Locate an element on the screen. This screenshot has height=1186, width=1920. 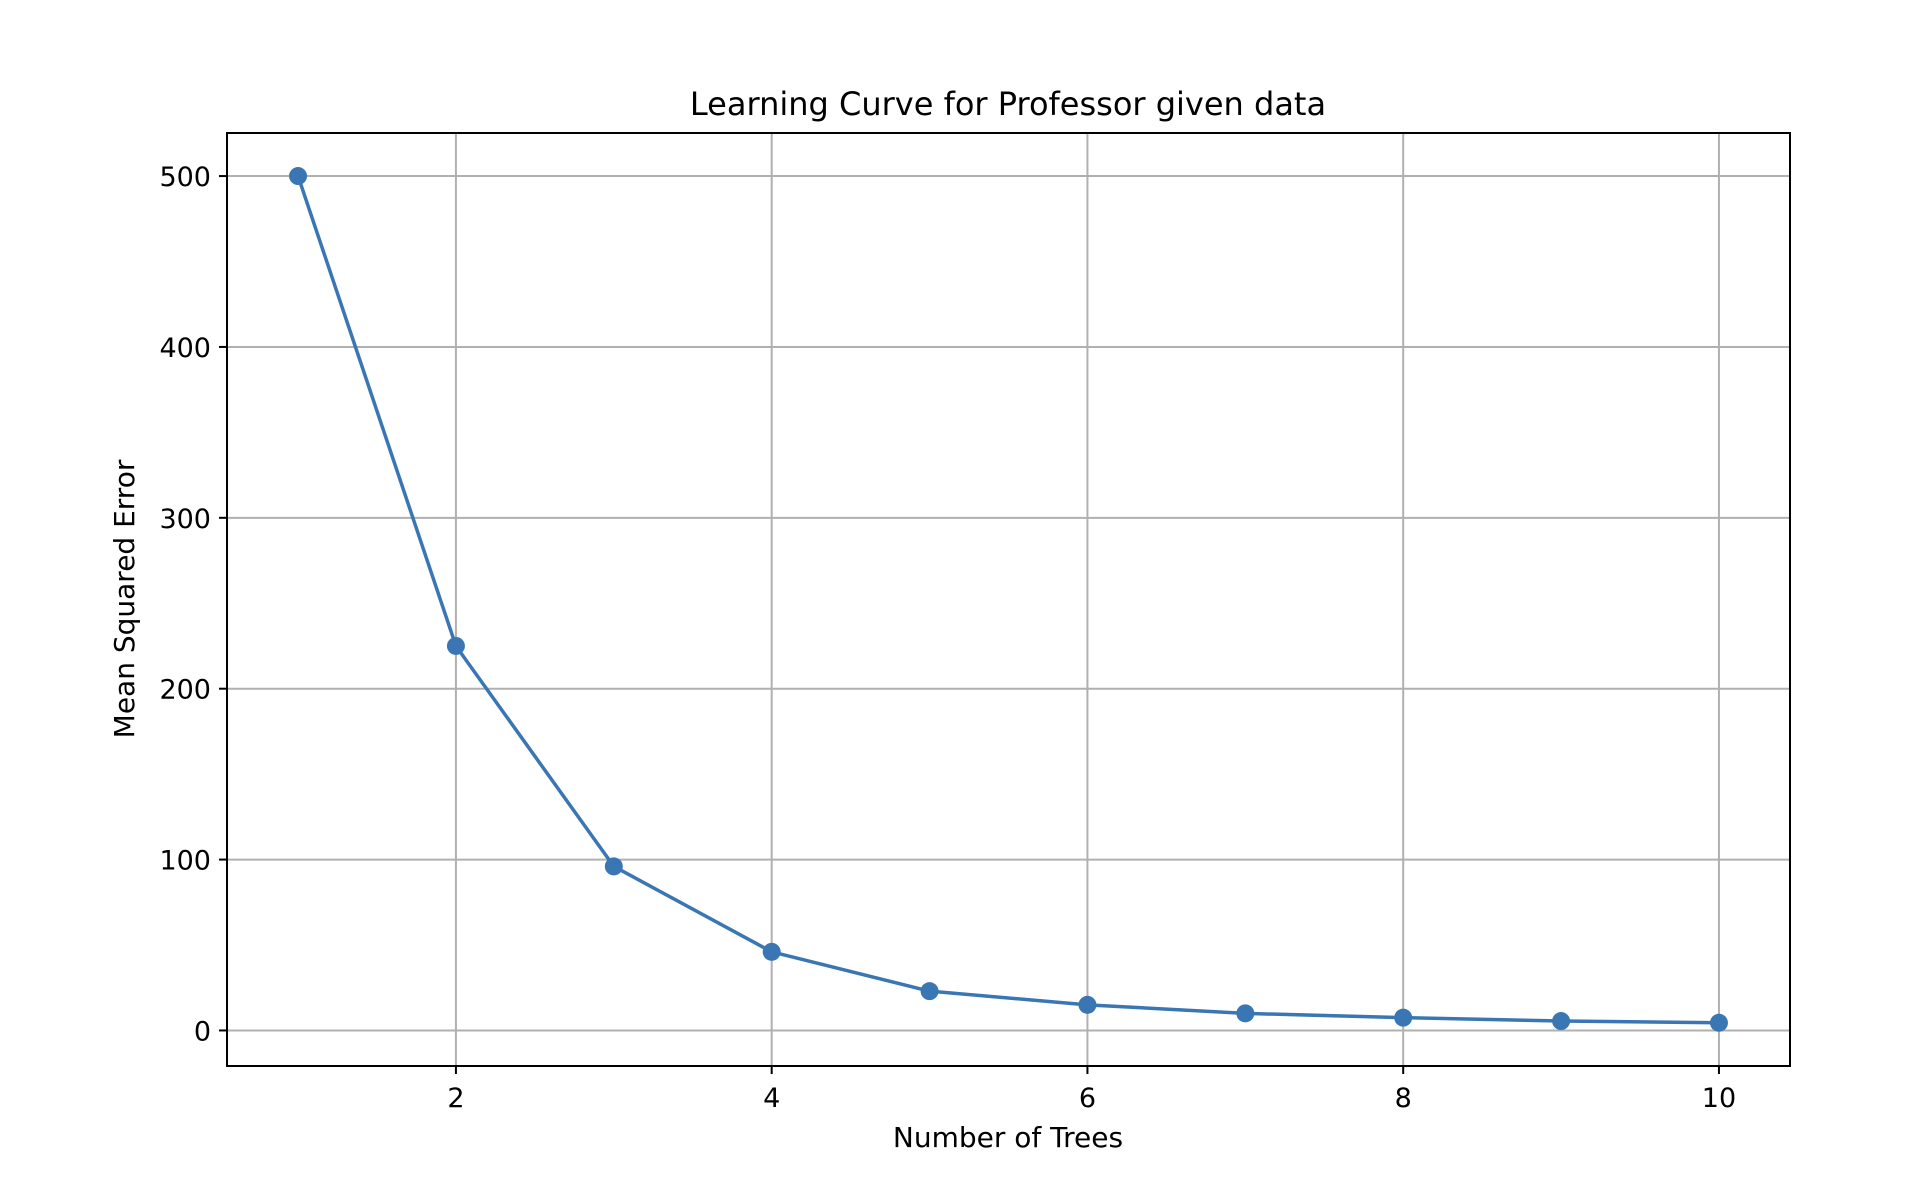
x-tick-label: 2 is located at coordinates (455, 1098).